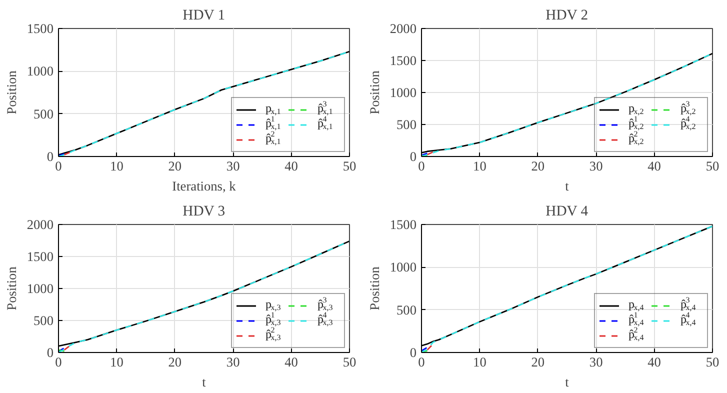  I want to click on chart-title: HDV 2, so click(567, 16).